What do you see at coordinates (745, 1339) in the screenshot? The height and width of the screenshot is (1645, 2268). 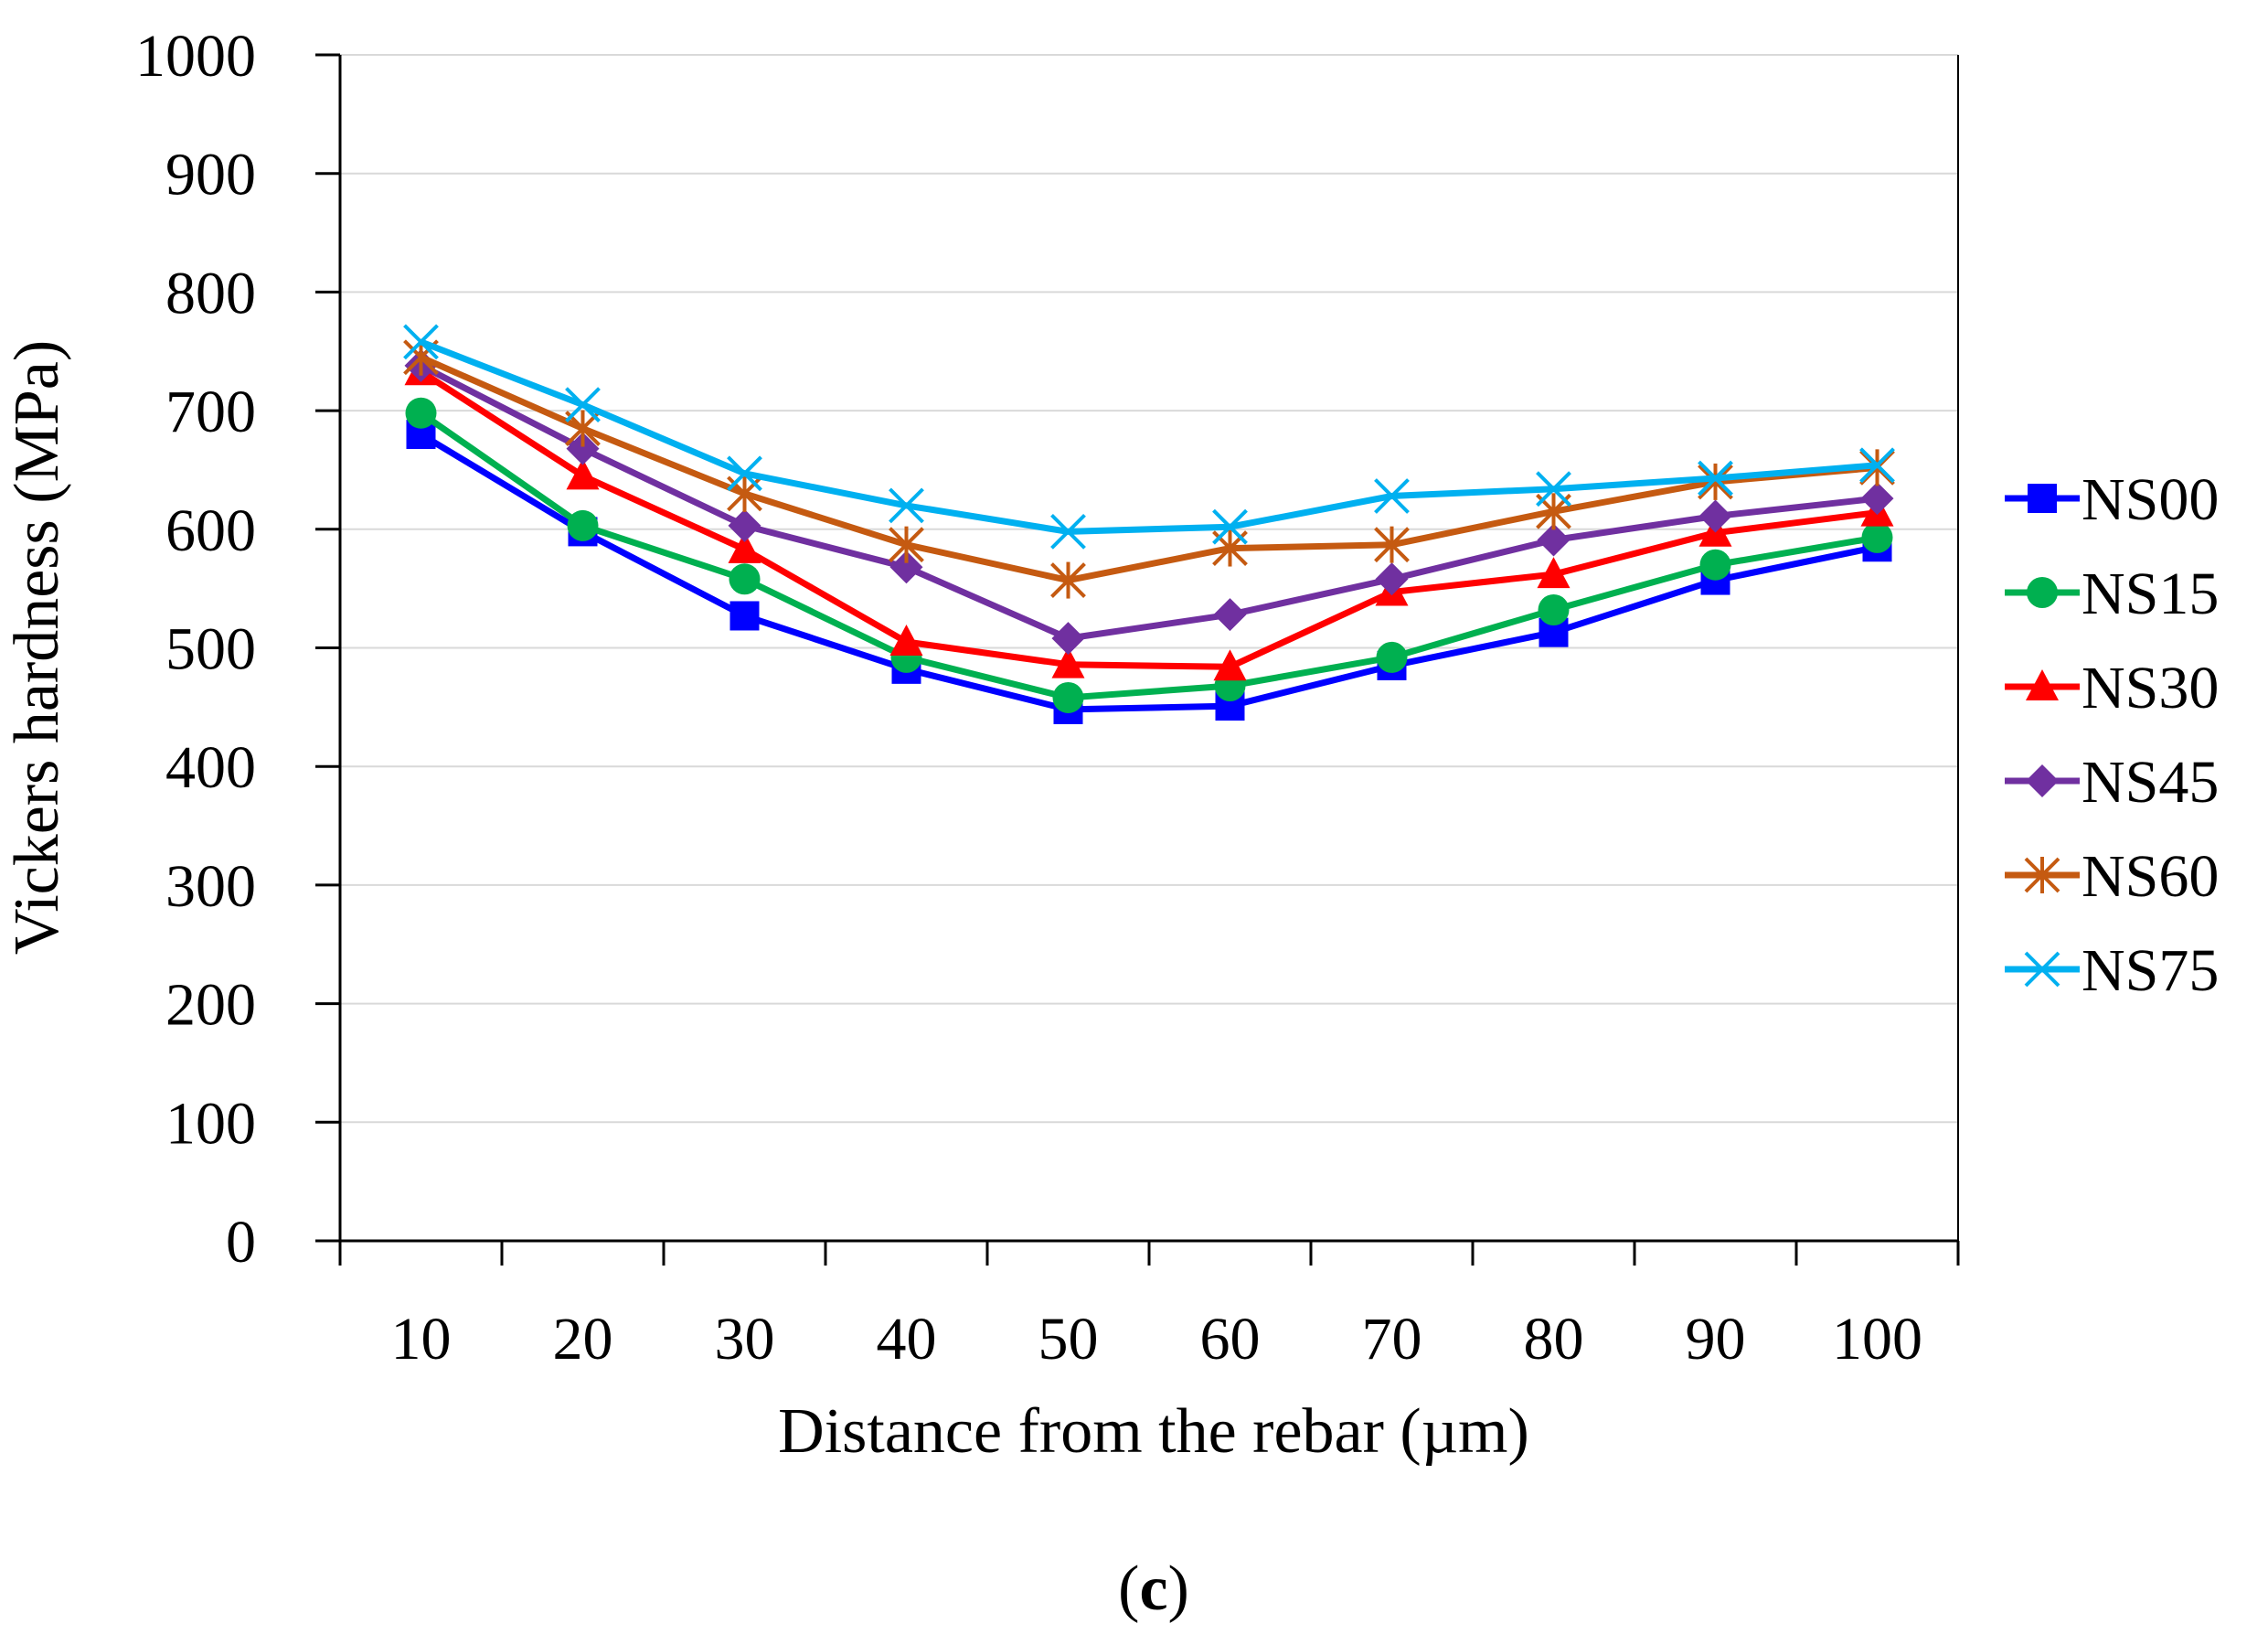 I see `x-tick-label-30: 30` at bounding box center [745, 1339].